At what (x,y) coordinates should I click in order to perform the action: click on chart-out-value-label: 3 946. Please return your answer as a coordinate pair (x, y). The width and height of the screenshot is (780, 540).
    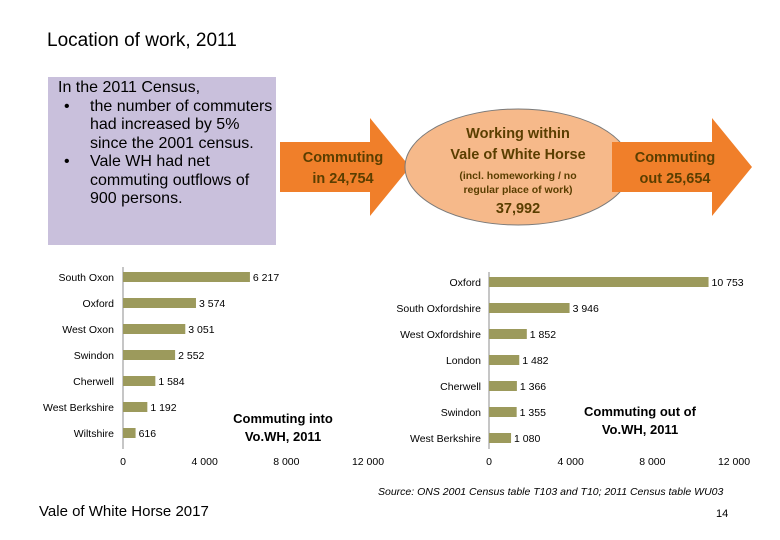
    Looking at the image, I should click on (586, 309).